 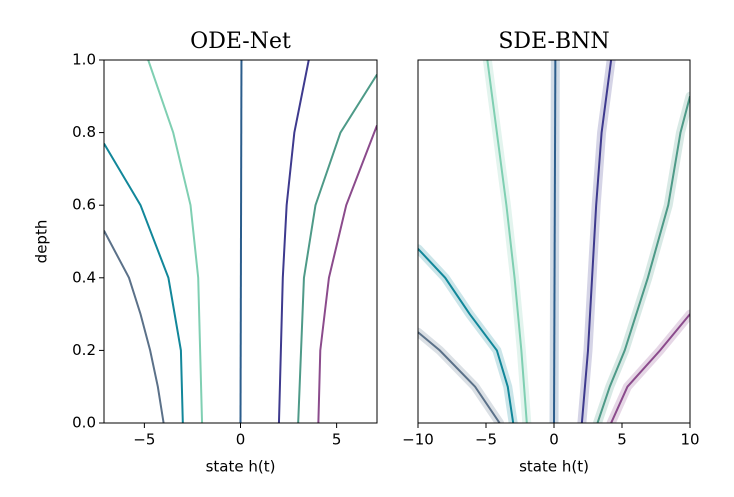 What do you see at coordinates (84, 132) in the screenshot?
I see `y-tick-label: 0.8` at bounding box center [84, 132].